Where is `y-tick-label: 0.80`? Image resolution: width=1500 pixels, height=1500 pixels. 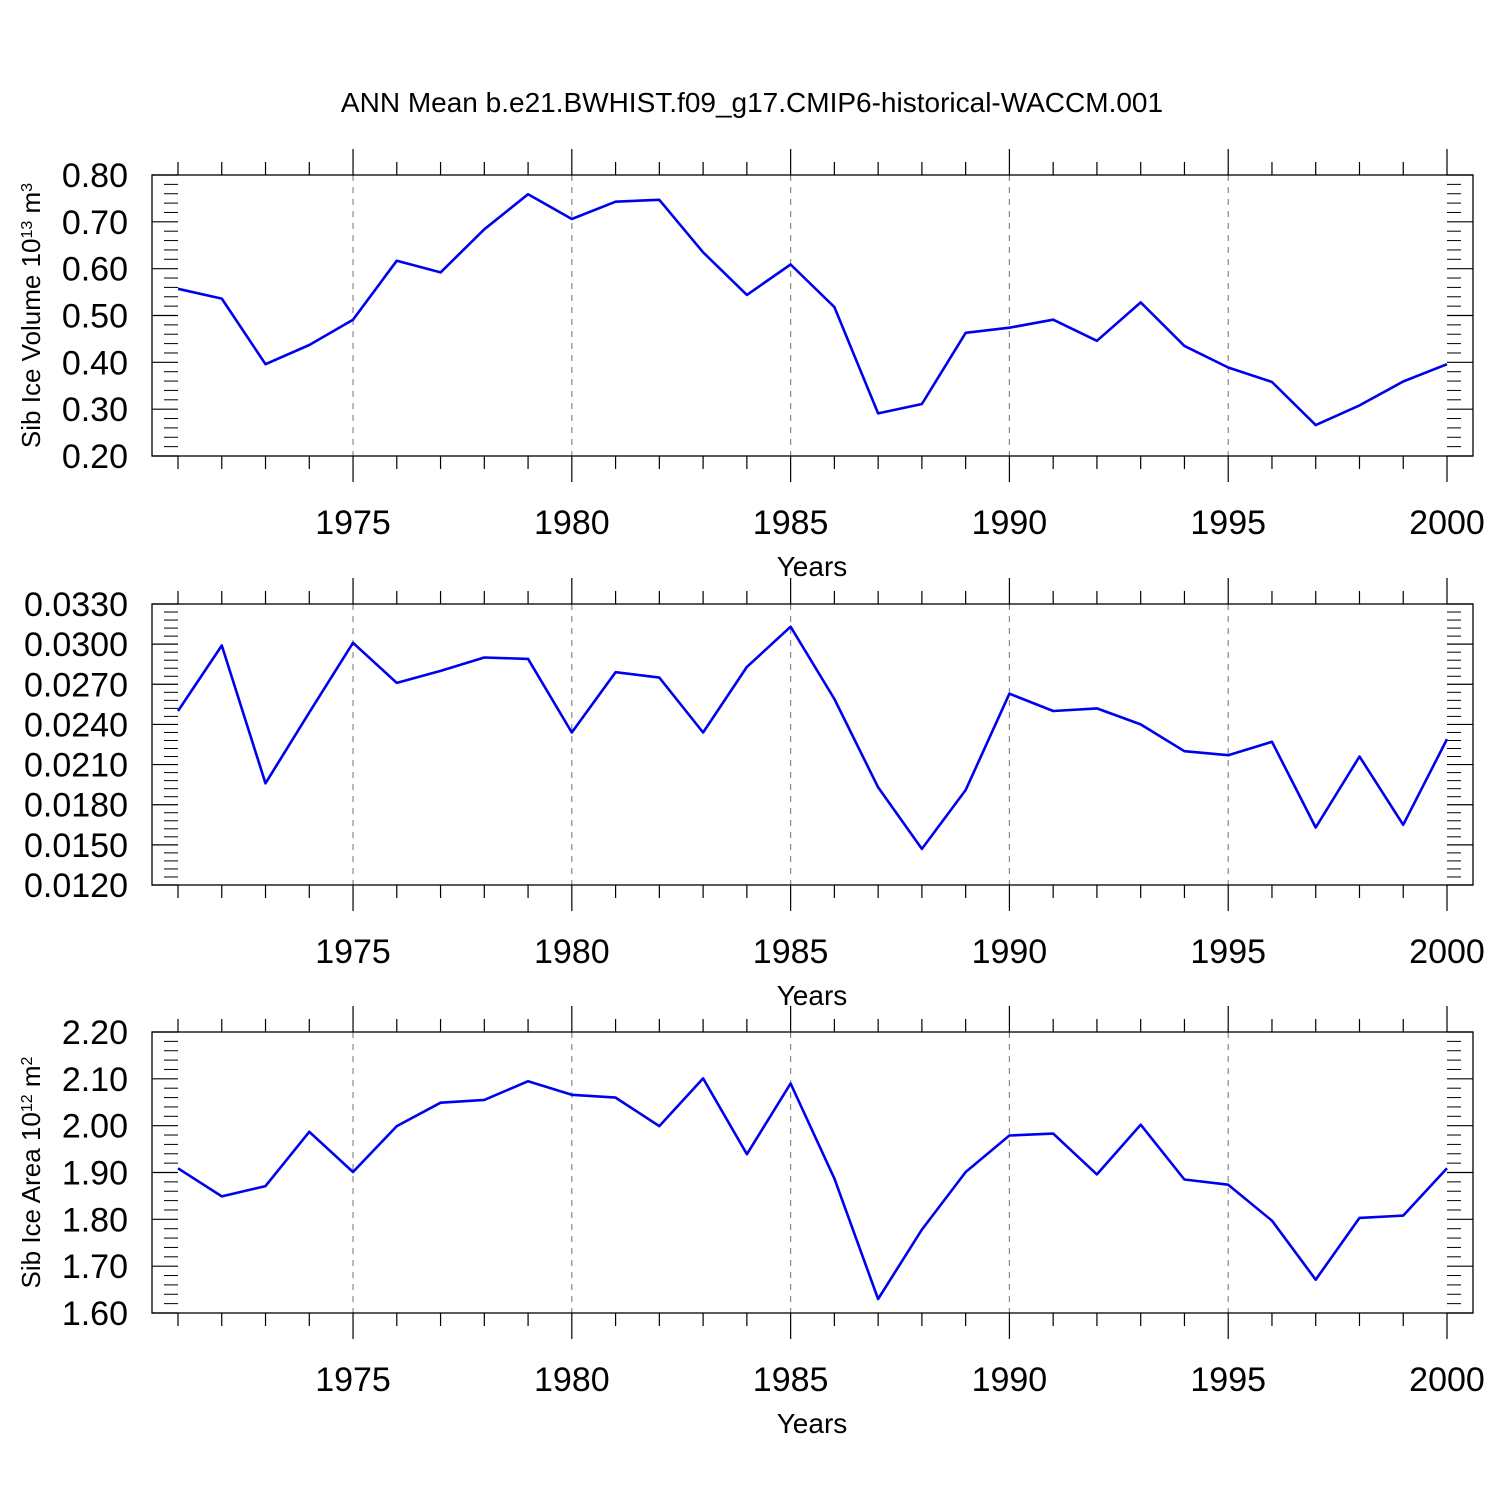
y-tick-label: 0.80 is located at coordinates (95, 176).